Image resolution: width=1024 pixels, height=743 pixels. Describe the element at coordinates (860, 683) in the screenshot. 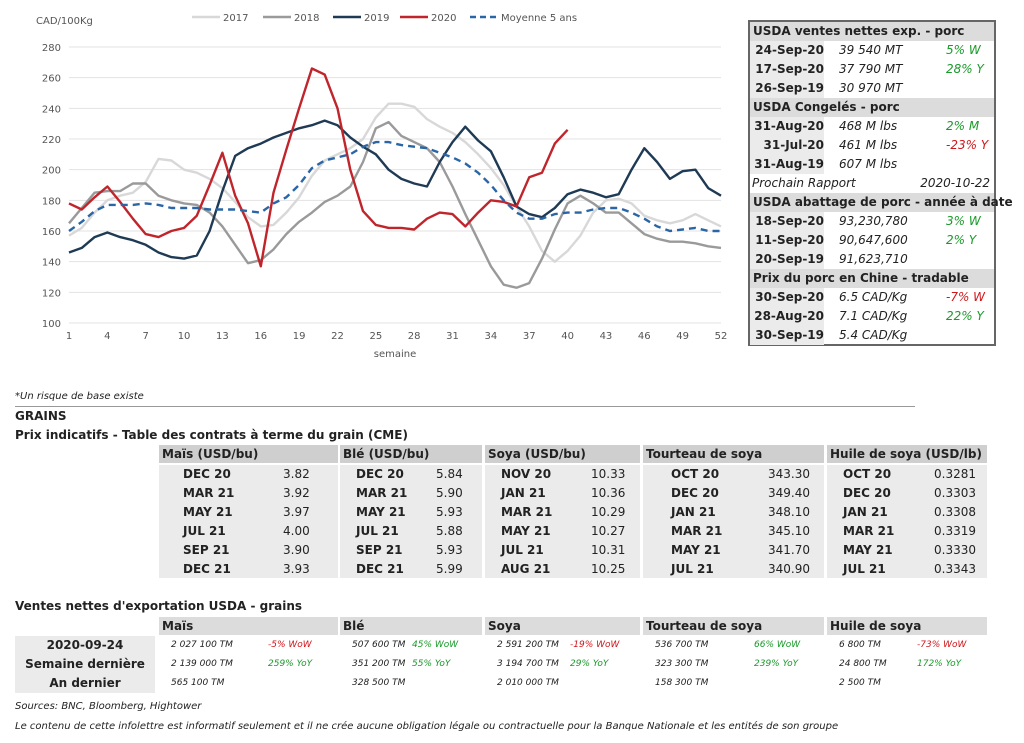

I see `sales-volume: 2 500 TM` at that location.